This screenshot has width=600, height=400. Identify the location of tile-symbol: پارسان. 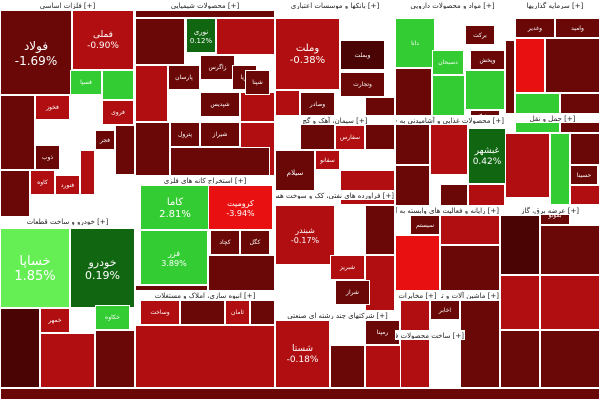
(184, 78).